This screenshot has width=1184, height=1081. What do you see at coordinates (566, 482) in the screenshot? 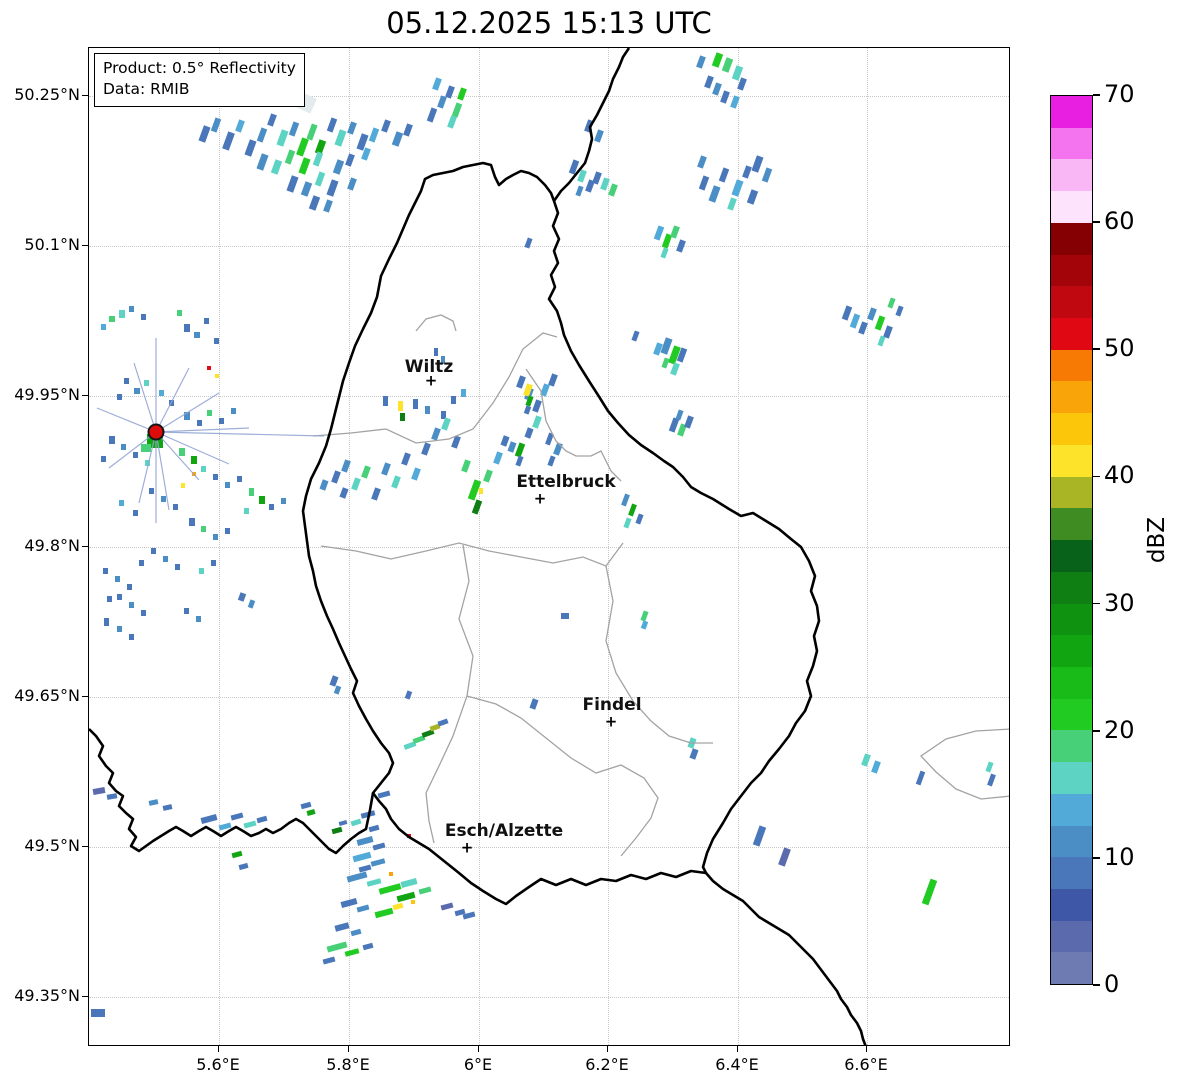
I see `city-label: Ettelbruck` at bounding box center [566, 482].